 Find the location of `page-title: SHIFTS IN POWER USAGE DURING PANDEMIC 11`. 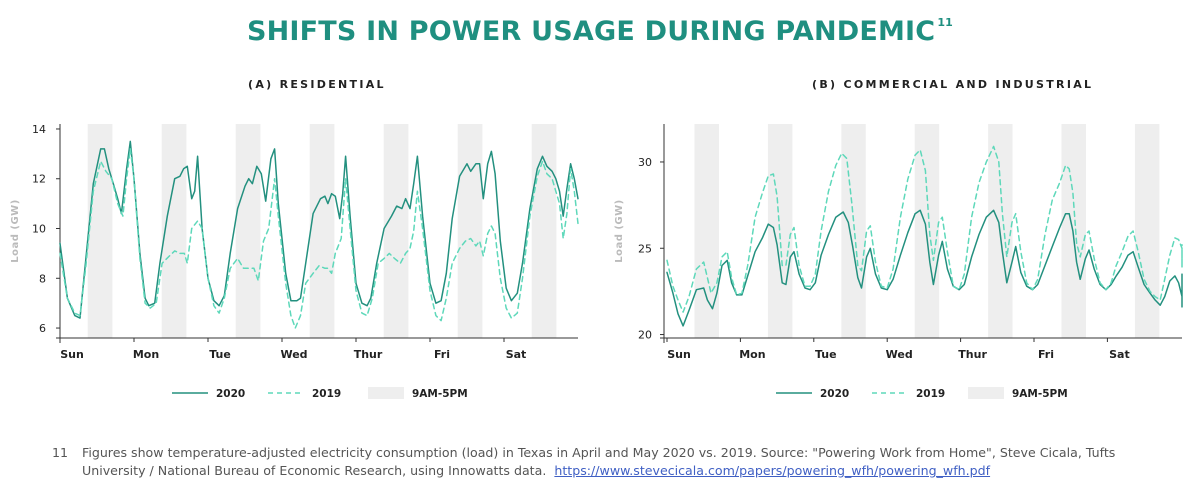

page-title: SHIFTS IN POWER USAGE DURING PANDEMIC 11 is located at coordinates (600, 31).